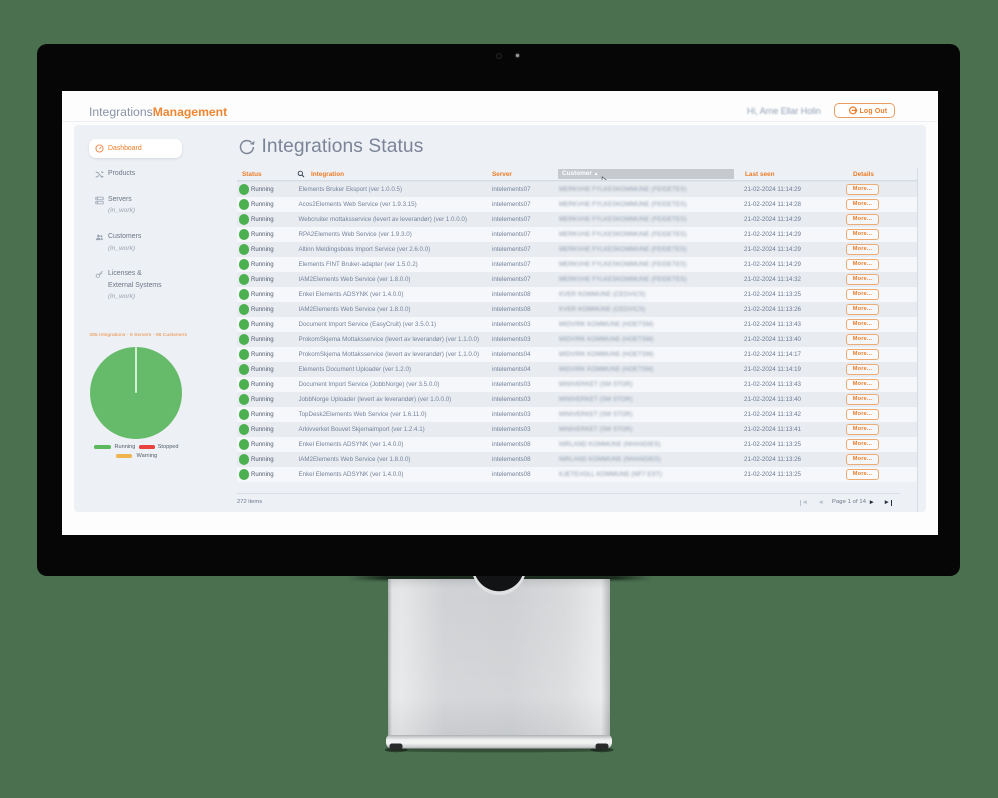 The width and height of the screenshot is (998, 798). I want to click on svg-text: Log Out, so click(874, 111).